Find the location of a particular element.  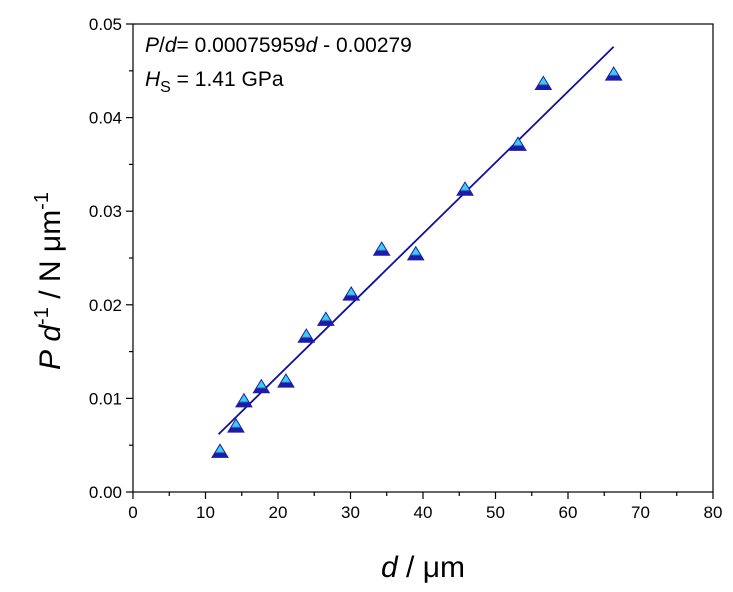

x-tick-label: 70 is located at coordinates (640, 512).